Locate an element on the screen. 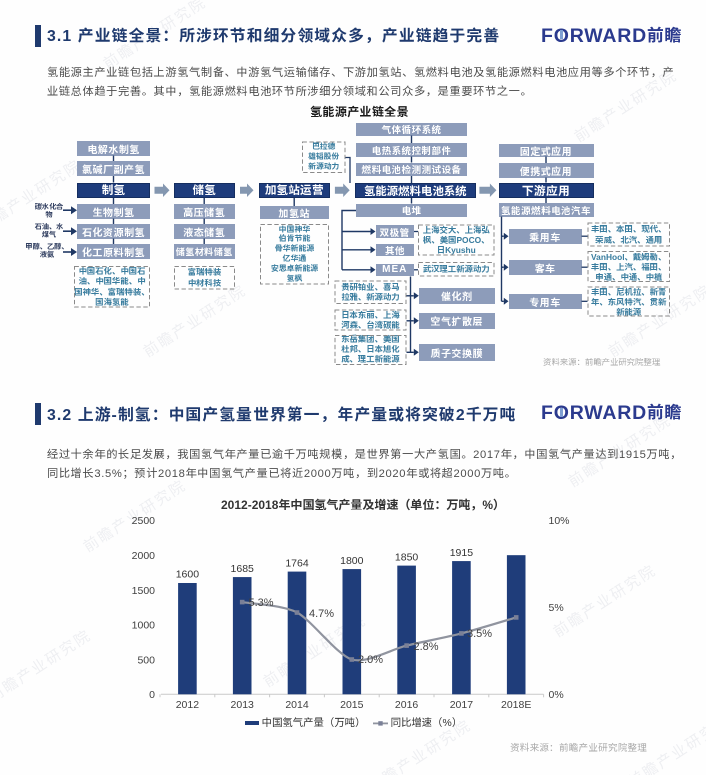 This screenshot has width=706, height=775. svg-text: 2018E is located at coordinates (516, 705).